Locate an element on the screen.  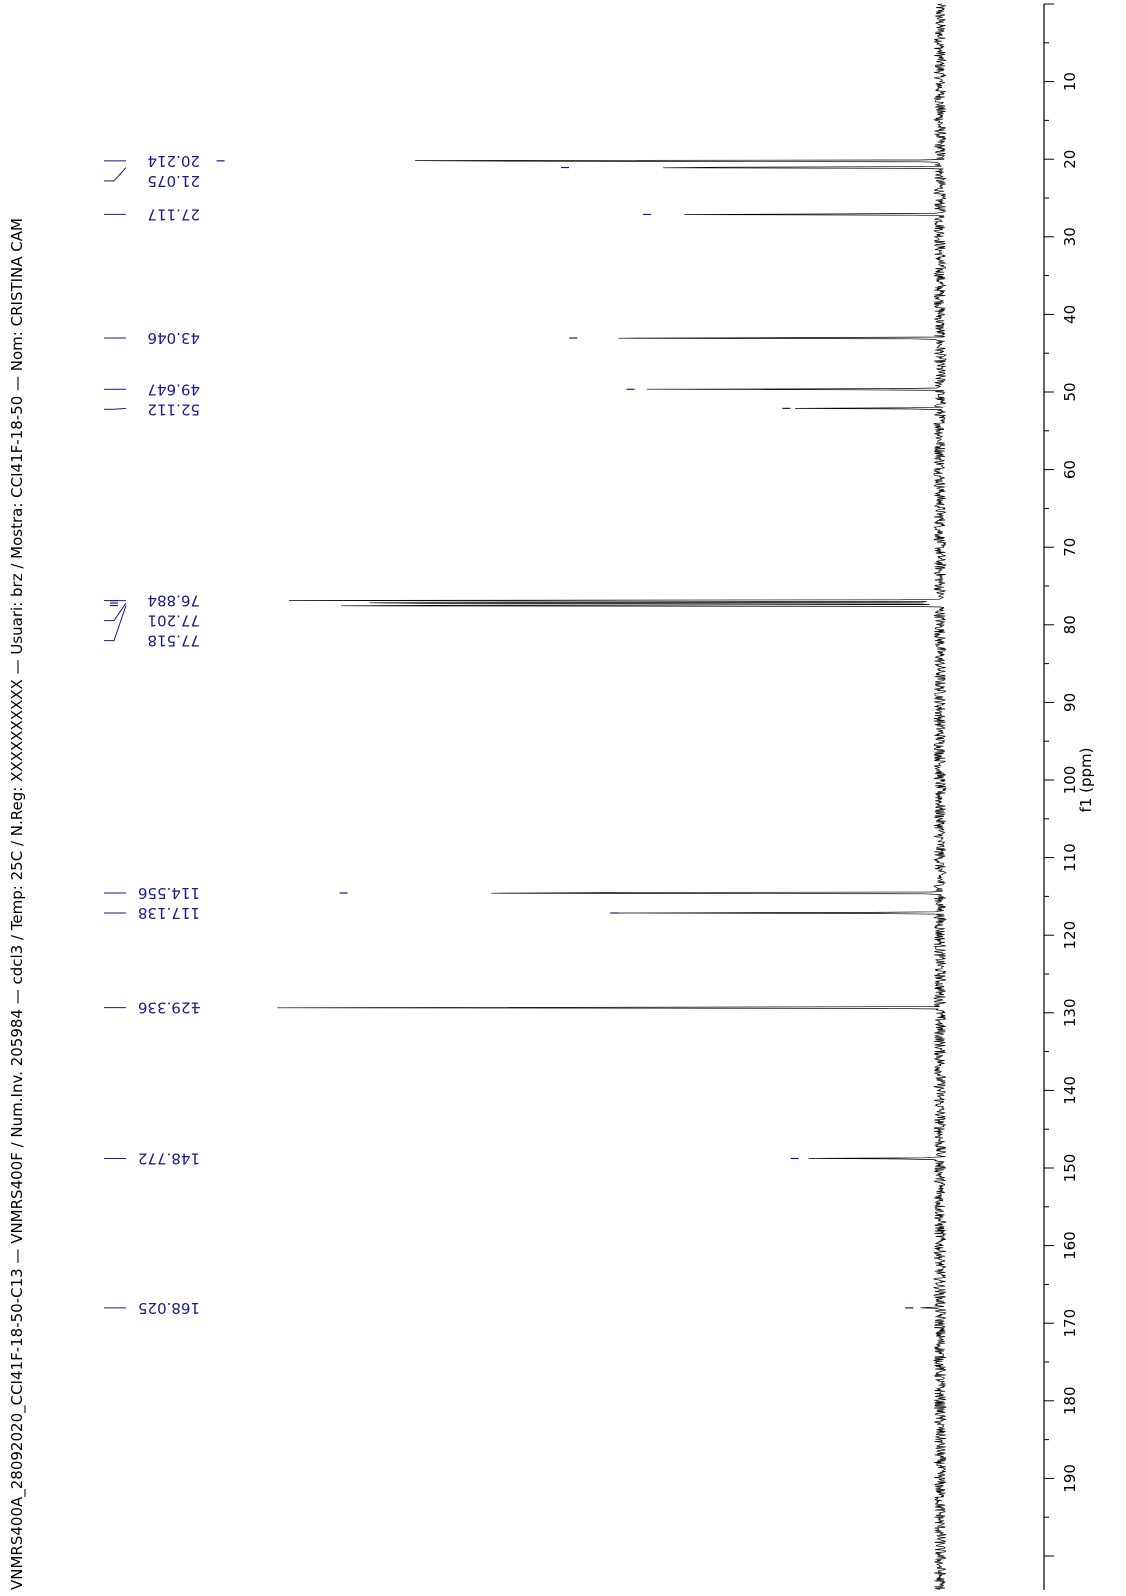
tick-label: 180 is located at coordinates (1070, 1400).